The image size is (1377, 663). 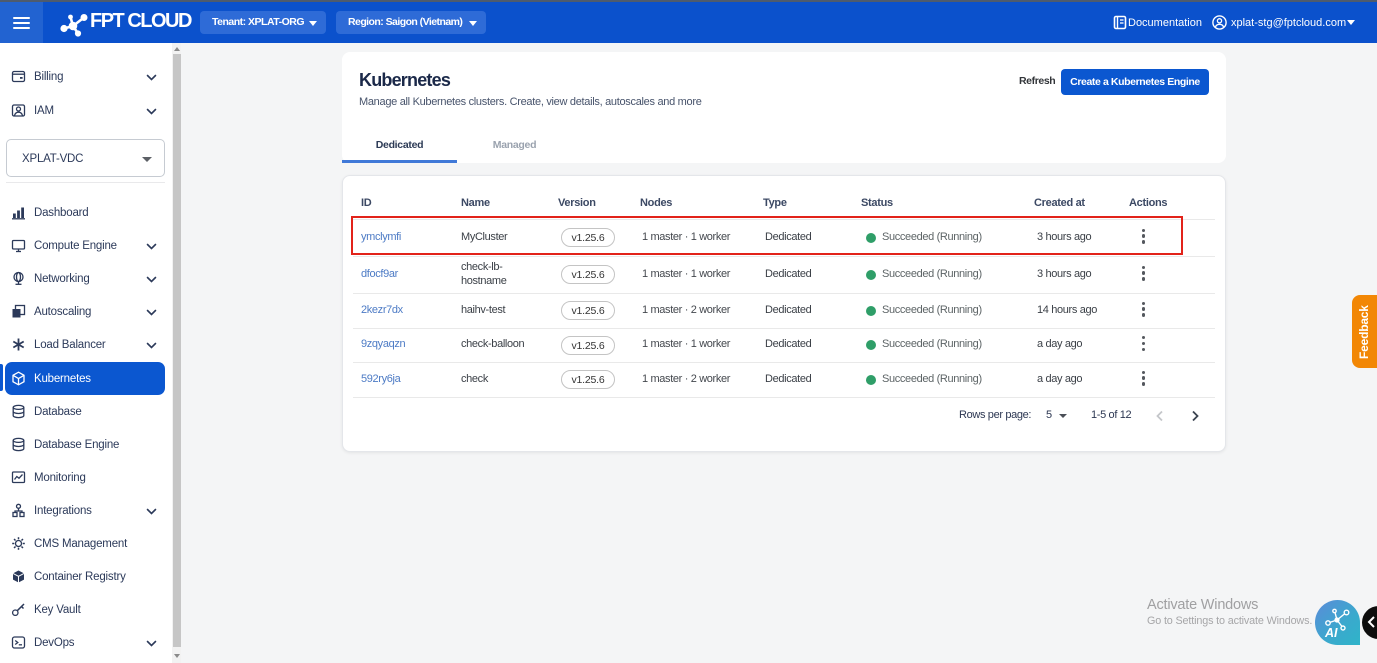 What do you see at coordinates (1331, 633) in the screenshot?
I see `svg-text: AI` at bounding box center [1331, 633].